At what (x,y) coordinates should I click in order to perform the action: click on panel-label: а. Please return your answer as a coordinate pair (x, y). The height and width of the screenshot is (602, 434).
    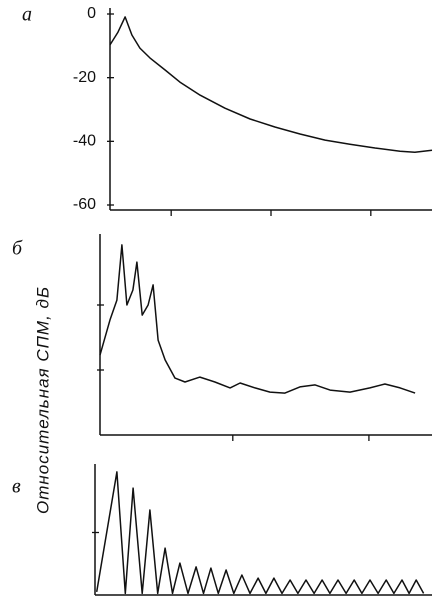
    Looking at the image, I should click on (27, 15).